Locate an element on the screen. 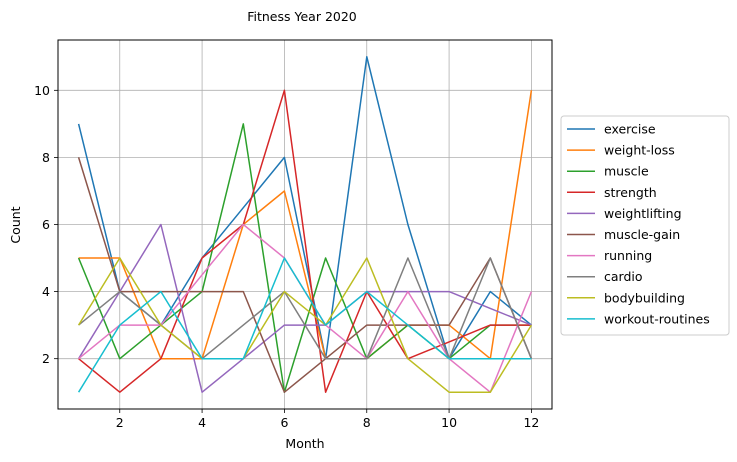 The image size is (737, 462). legend-label: weightlifting is located at coordinates (643, 213).